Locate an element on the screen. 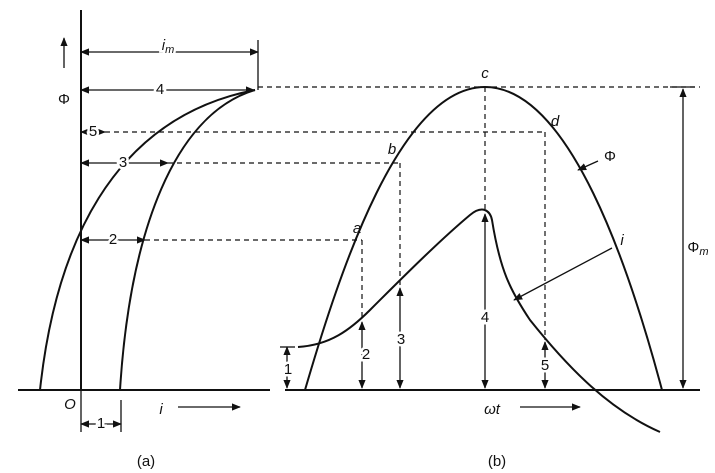 The width and height of the screenshot is (715, 473). point-label: c is located at coordinates (485, 73).